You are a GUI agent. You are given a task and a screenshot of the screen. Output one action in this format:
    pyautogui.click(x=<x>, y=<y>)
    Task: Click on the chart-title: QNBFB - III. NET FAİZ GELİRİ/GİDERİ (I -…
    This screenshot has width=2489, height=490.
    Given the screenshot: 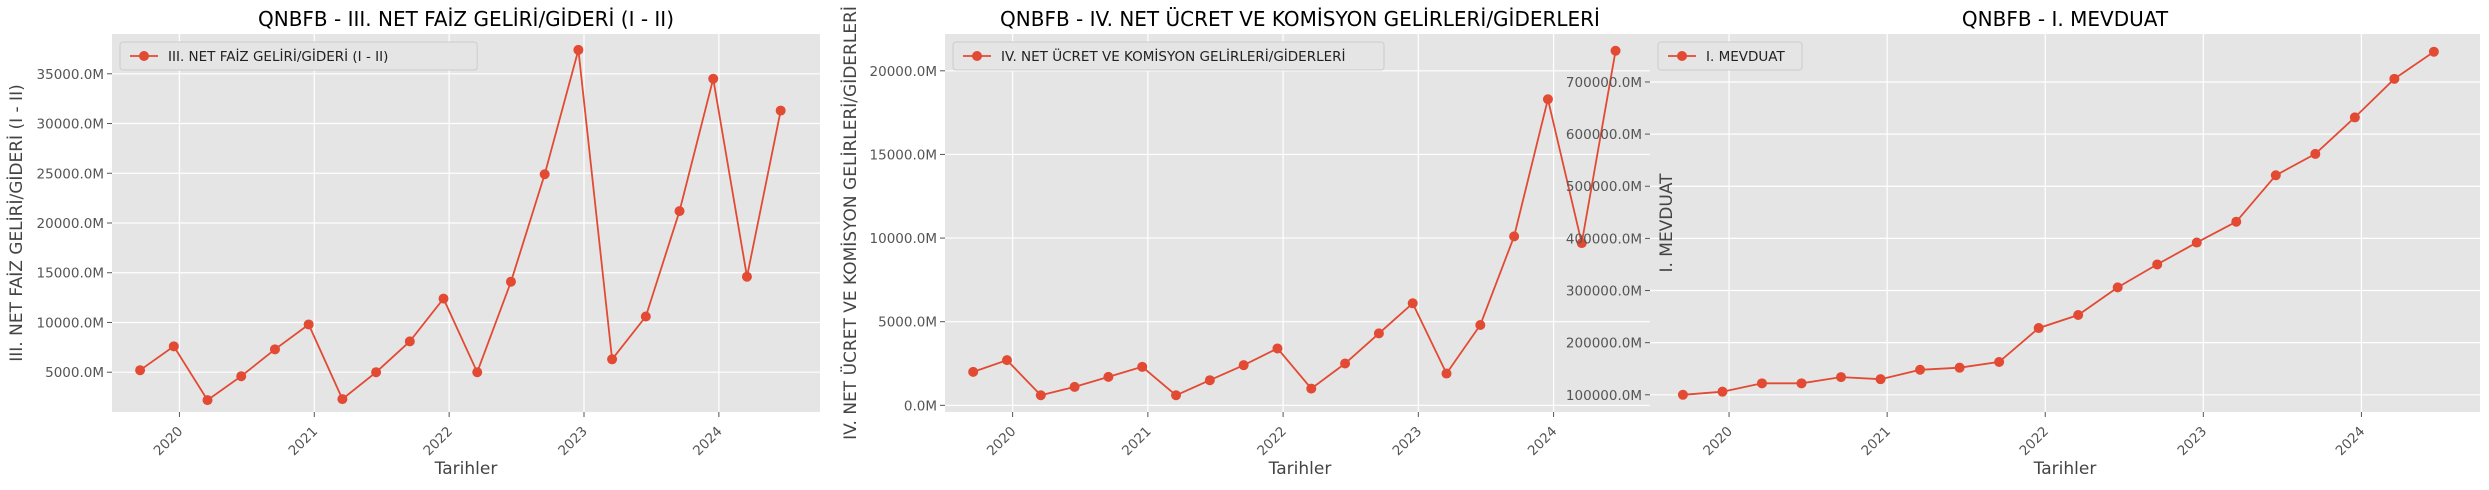 What is the action you would take?
    pyautogui.click(x=466, y=19)
    